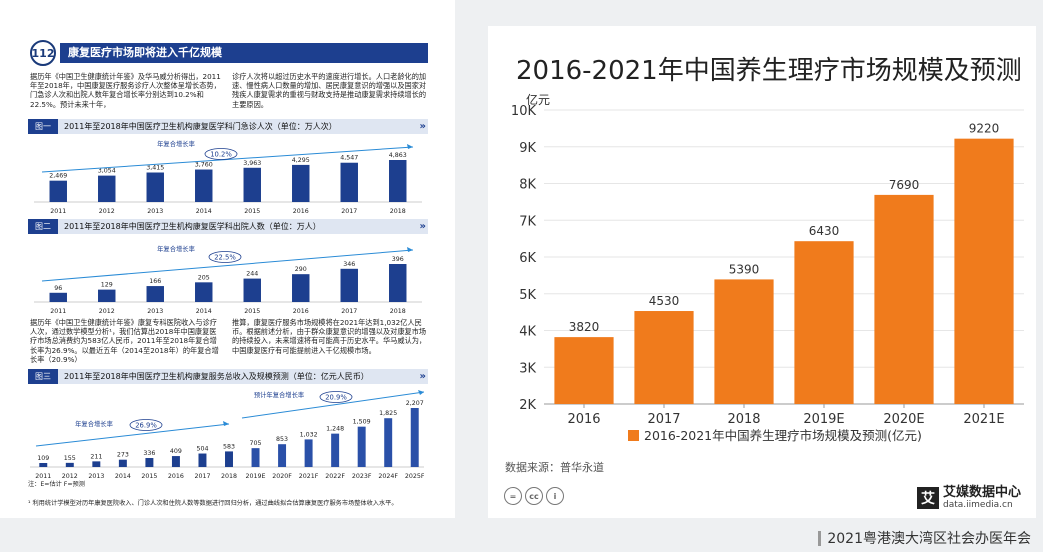  I want to click on legend-note: 注：E=估计 F=预测, so click(56, 484).